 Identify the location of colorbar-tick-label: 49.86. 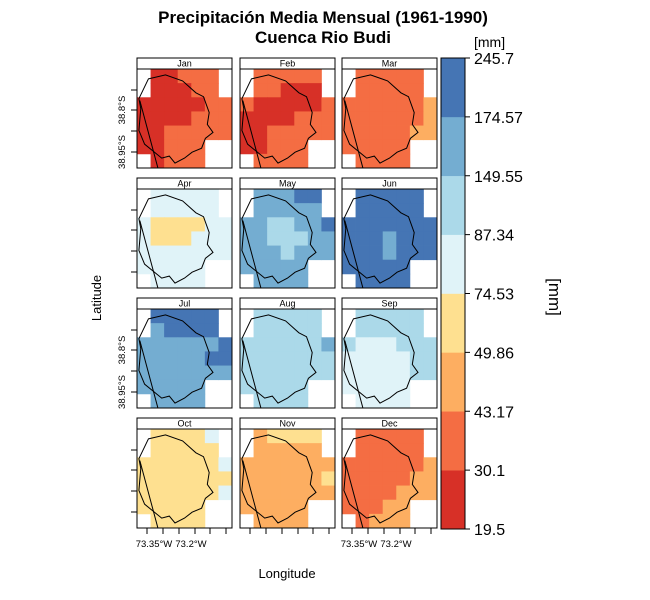
(494, 353).